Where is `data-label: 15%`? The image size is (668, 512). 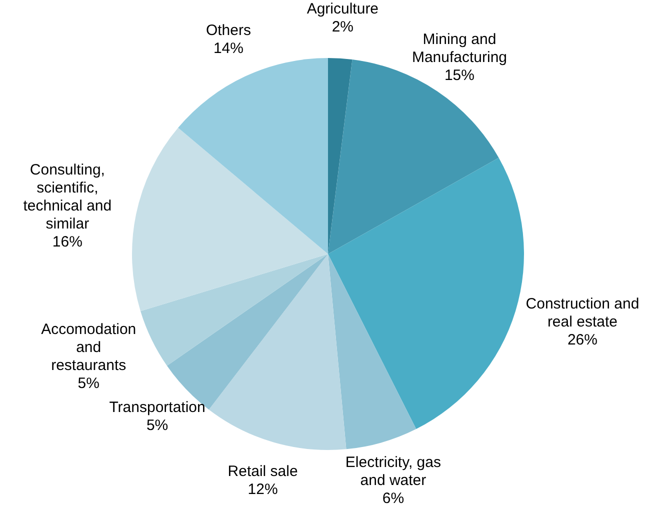
data-label: 15% is located at coordinates (459, 75).